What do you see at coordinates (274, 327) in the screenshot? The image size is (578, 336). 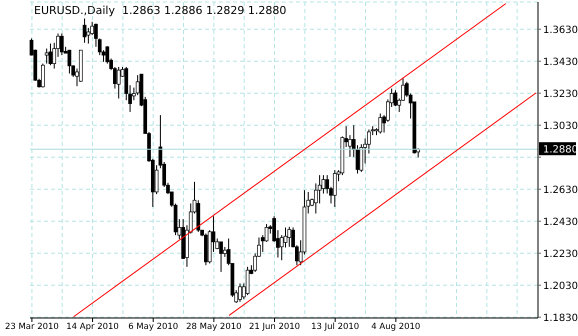 I see `x-tick-label: 21 Jun 2010` at bounding box center [274, 327].